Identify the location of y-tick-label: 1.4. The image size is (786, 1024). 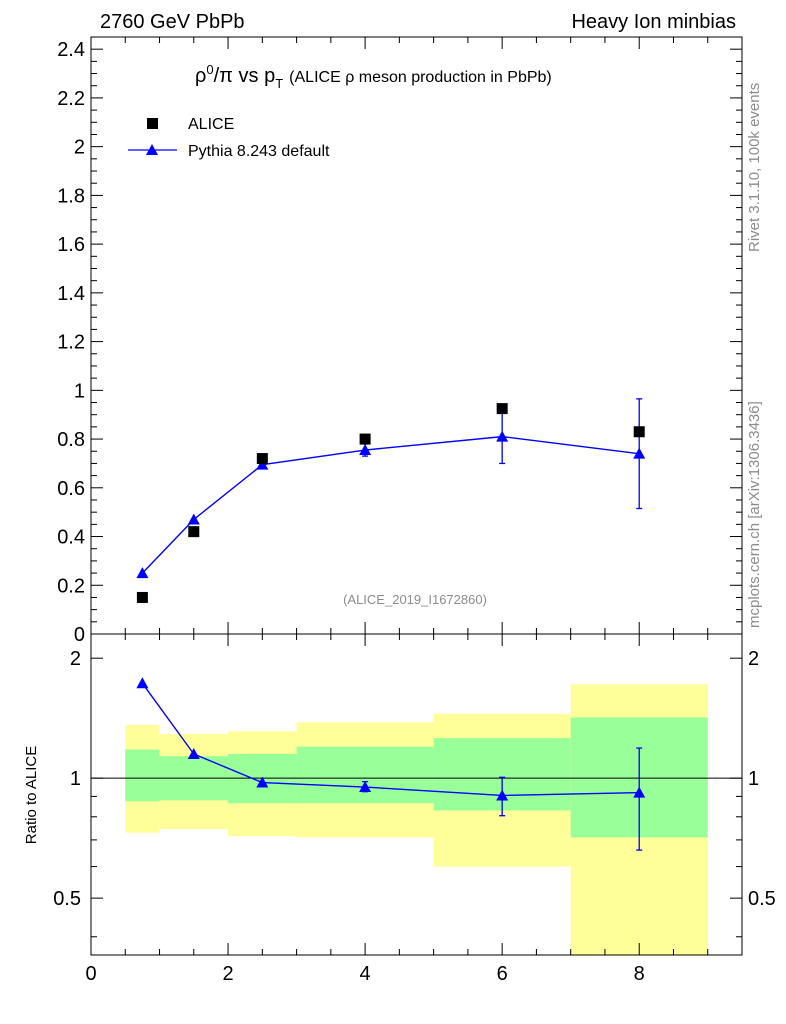
(71, 294).